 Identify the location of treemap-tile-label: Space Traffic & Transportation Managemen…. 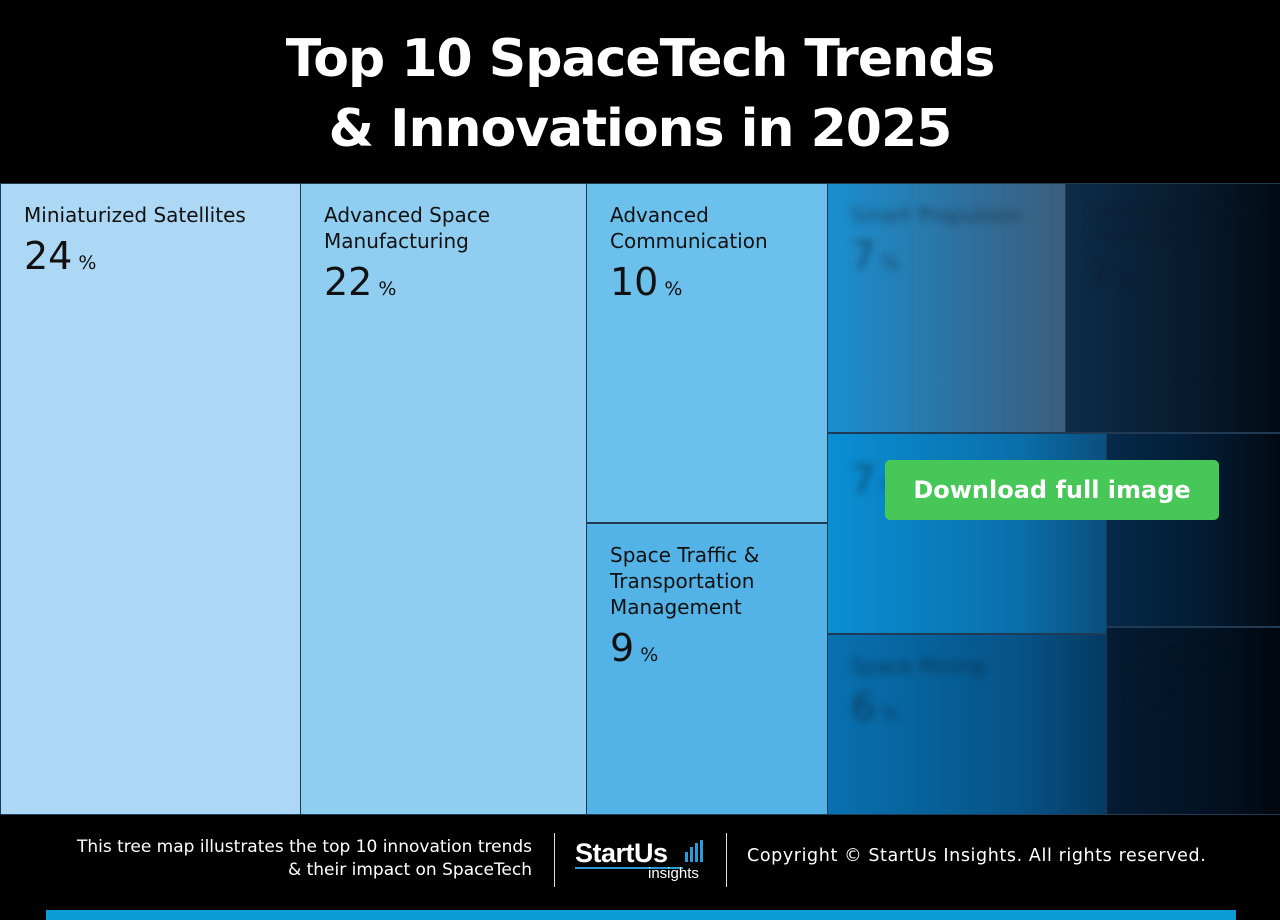
(685, 581).